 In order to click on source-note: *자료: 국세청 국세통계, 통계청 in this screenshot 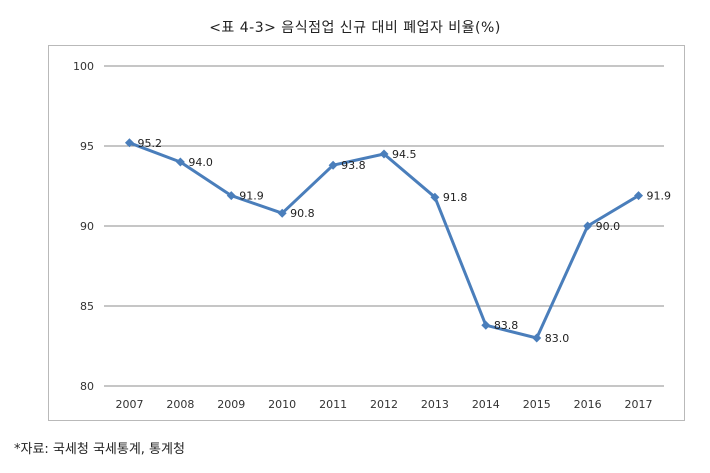, I will do `click(99, 449)`.